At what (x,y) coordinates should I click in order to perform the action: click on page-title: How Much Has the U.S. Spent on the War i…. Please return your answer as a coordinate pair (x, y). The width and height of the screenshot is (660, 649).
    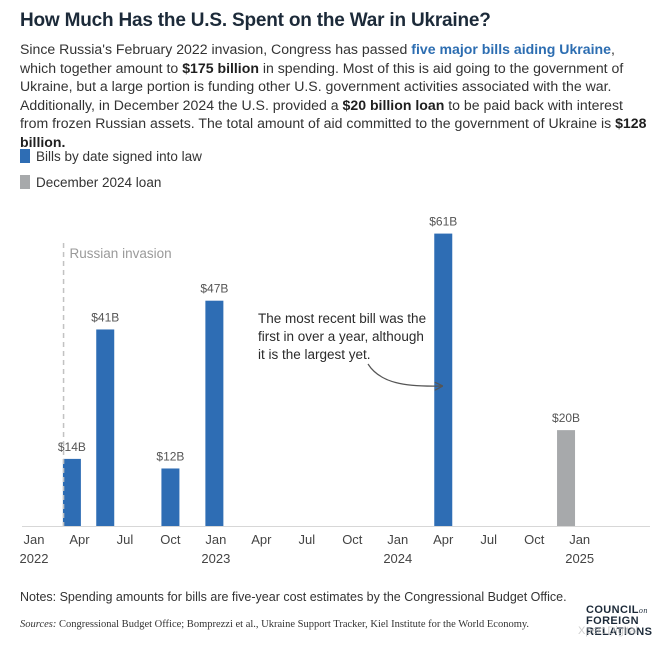
    Looking at the image, I should click on (255, 20).